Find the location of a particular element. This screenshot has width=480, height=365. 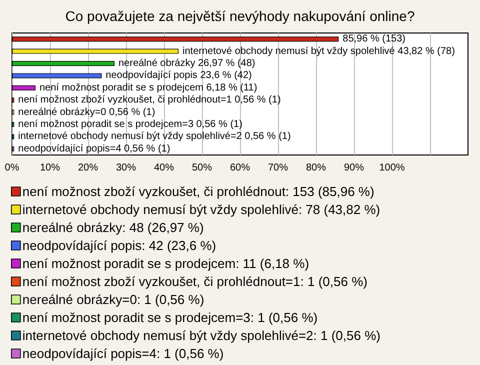

x-tick-label: 70% is located at coordinates (278, 168).